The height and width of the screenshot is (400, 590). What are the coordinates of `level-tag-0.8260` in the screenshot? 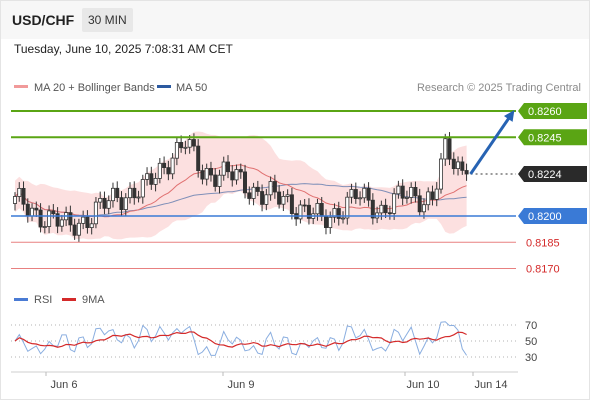 It's located at (552, 111).